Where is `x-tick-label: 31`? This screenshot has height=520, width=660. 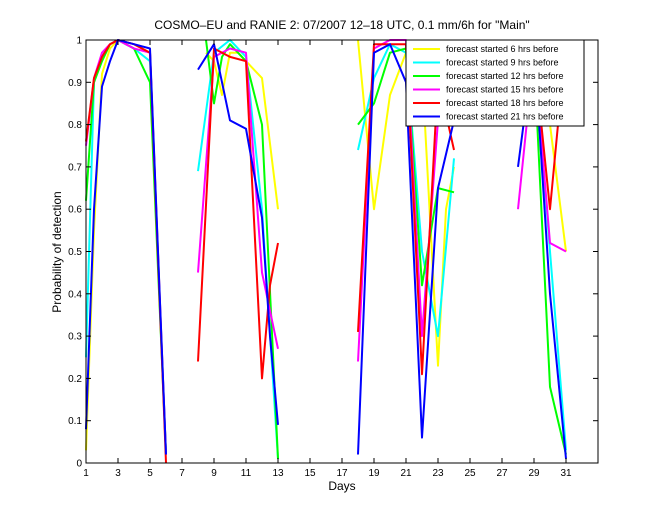
x-tick-label: 31 is located at coordinates (566, 473).